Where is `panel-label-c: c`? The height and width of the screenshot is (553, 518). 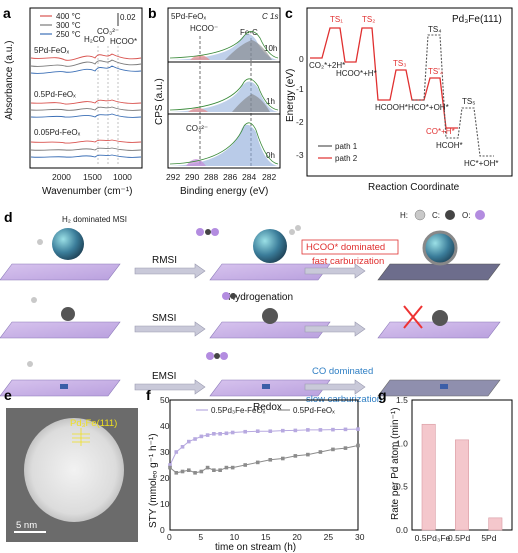
panel-label-c: c is located at coordinates (289, 13).